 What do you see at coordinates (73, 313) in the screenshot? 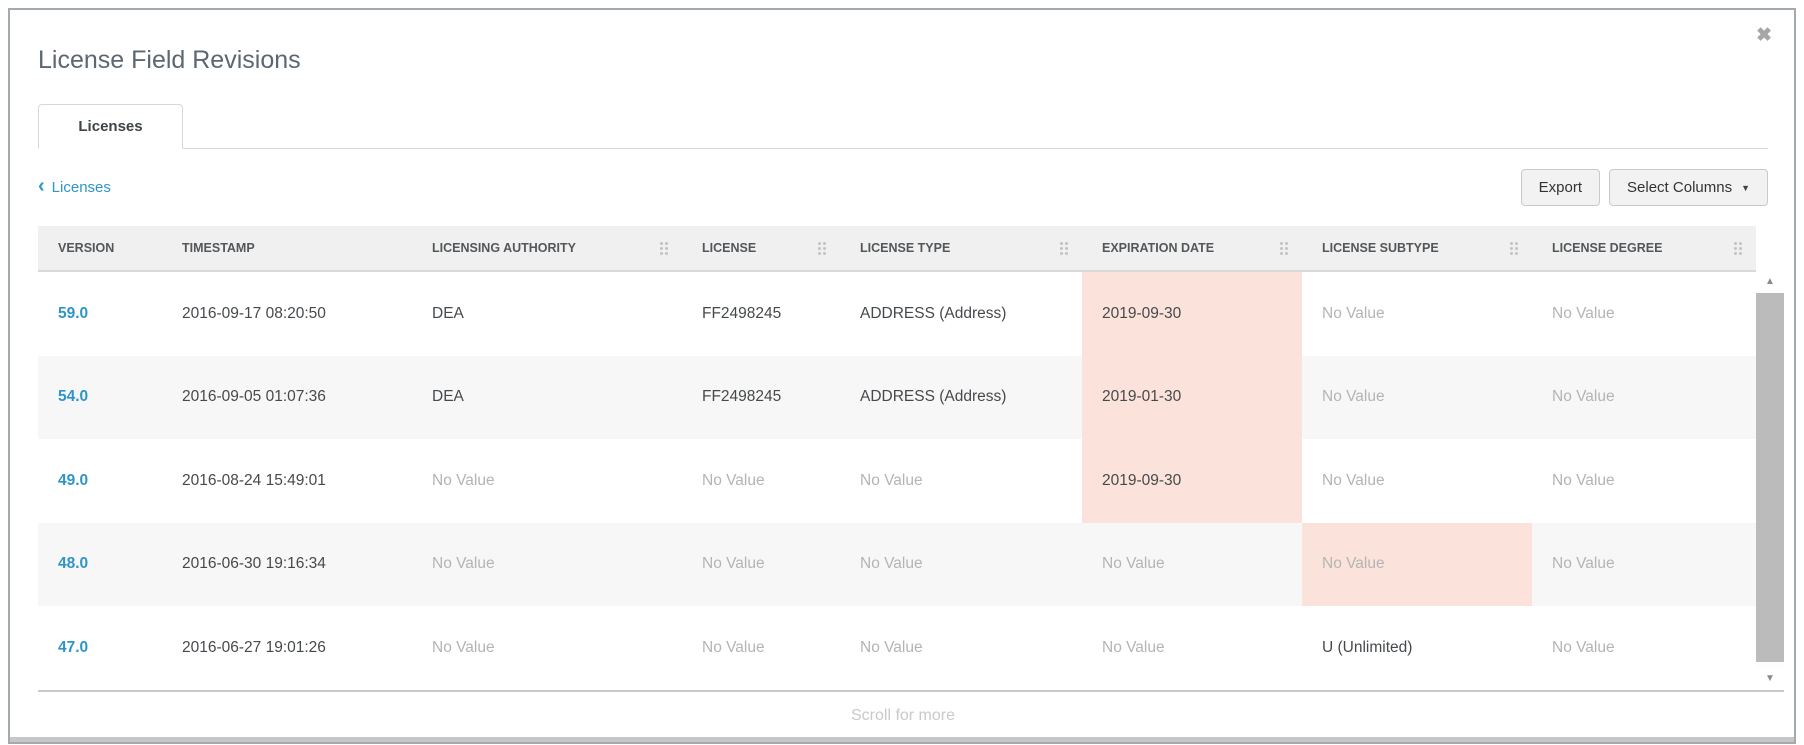
I see `version-link: 59.0` at bounding box center [73, 313].